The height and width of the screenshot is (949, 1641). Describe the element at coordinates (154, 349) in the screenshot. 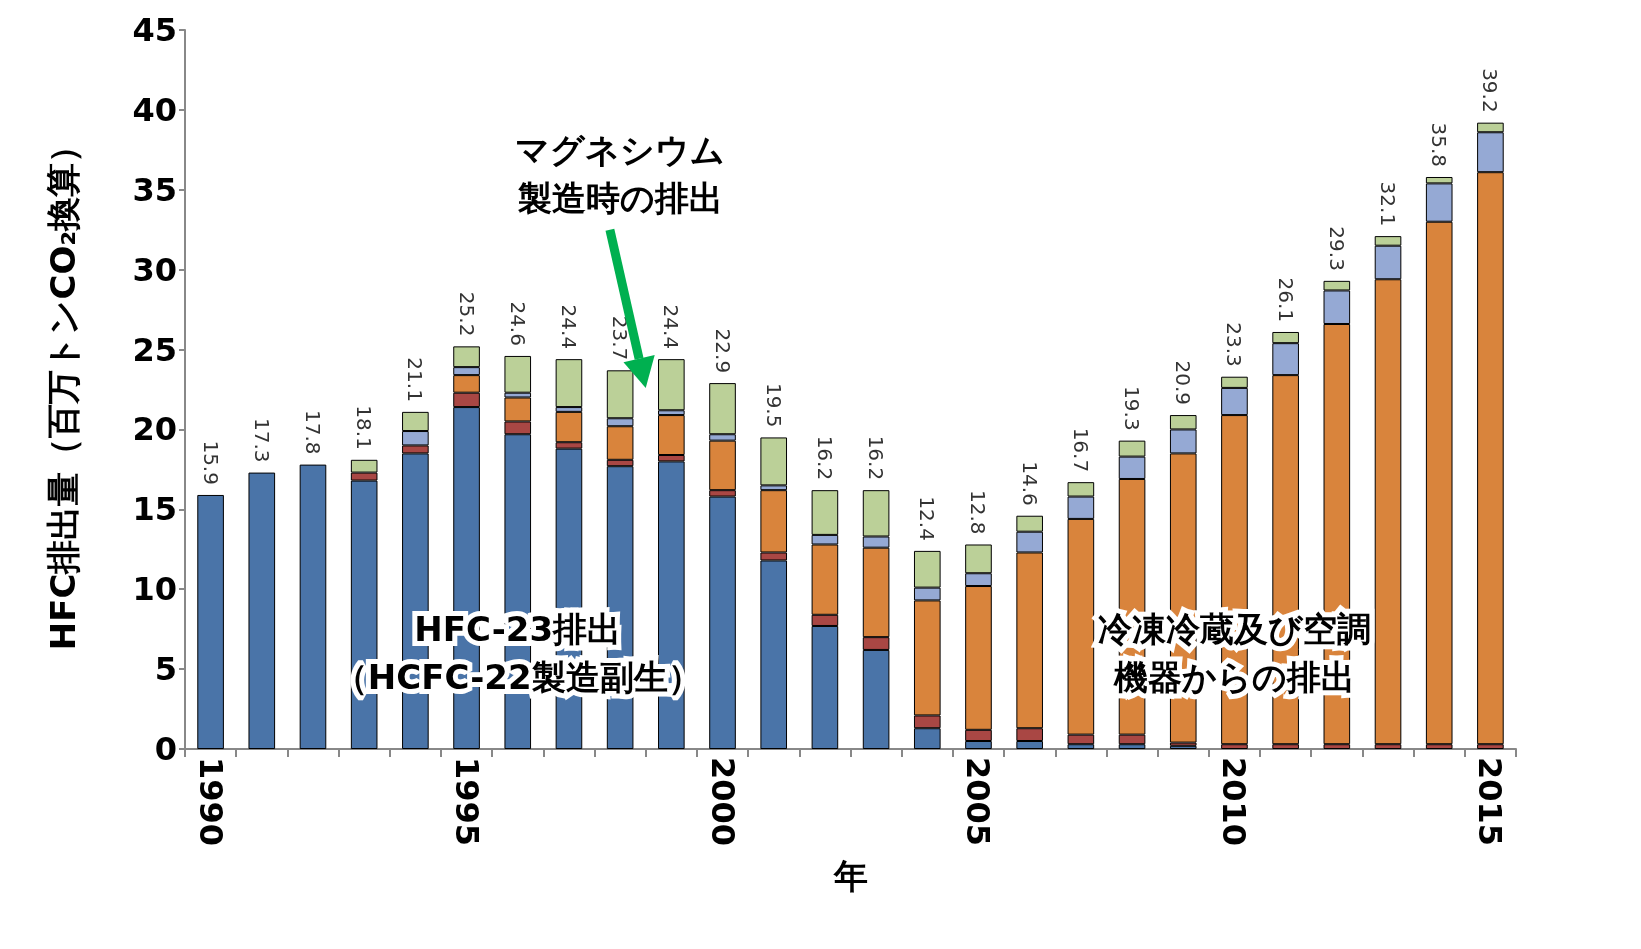

I see `y-tick-label: 25` at that location.